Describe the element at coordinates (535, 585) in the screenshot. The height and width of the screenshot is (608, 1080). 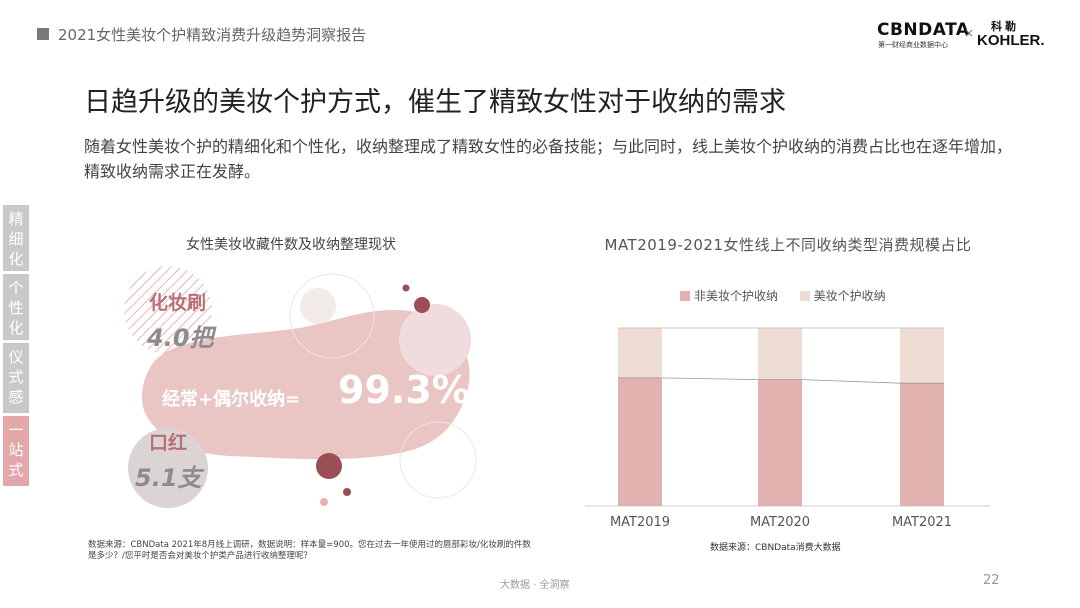
I see `footer-slogan: 大数据 · 全洞察` at that location.